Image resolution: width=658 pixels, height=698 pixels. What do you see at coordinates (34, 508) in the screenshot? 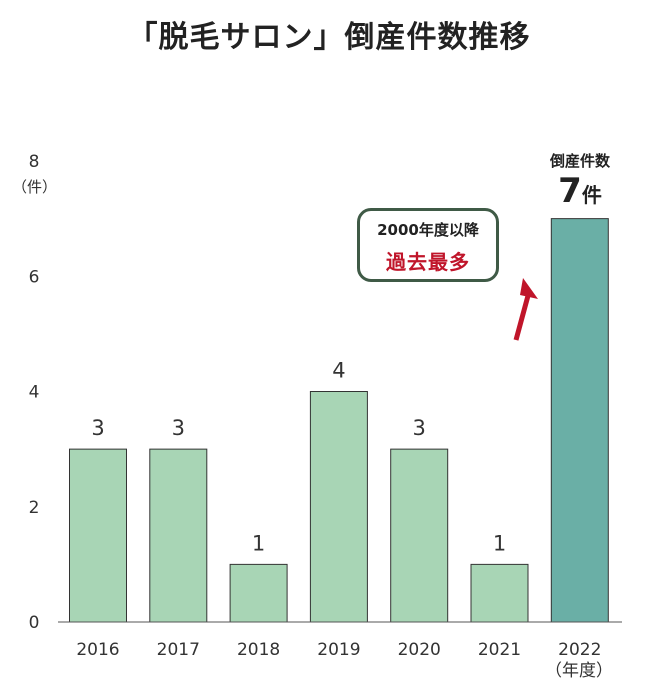
I see `y-tick-label: 2` at bounding box center [34, 508].